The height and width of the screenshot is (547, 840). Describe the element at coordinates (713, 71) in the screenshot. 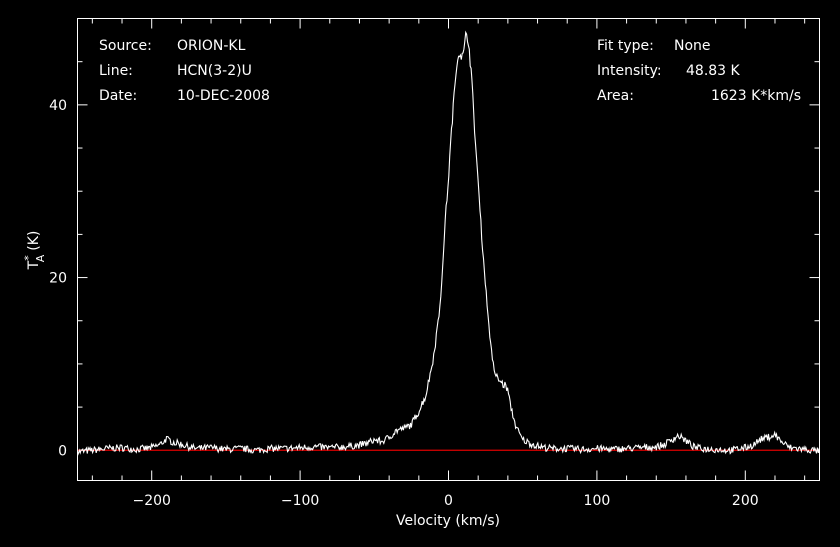

I see `intensity-value: 48.83 K` at that location.